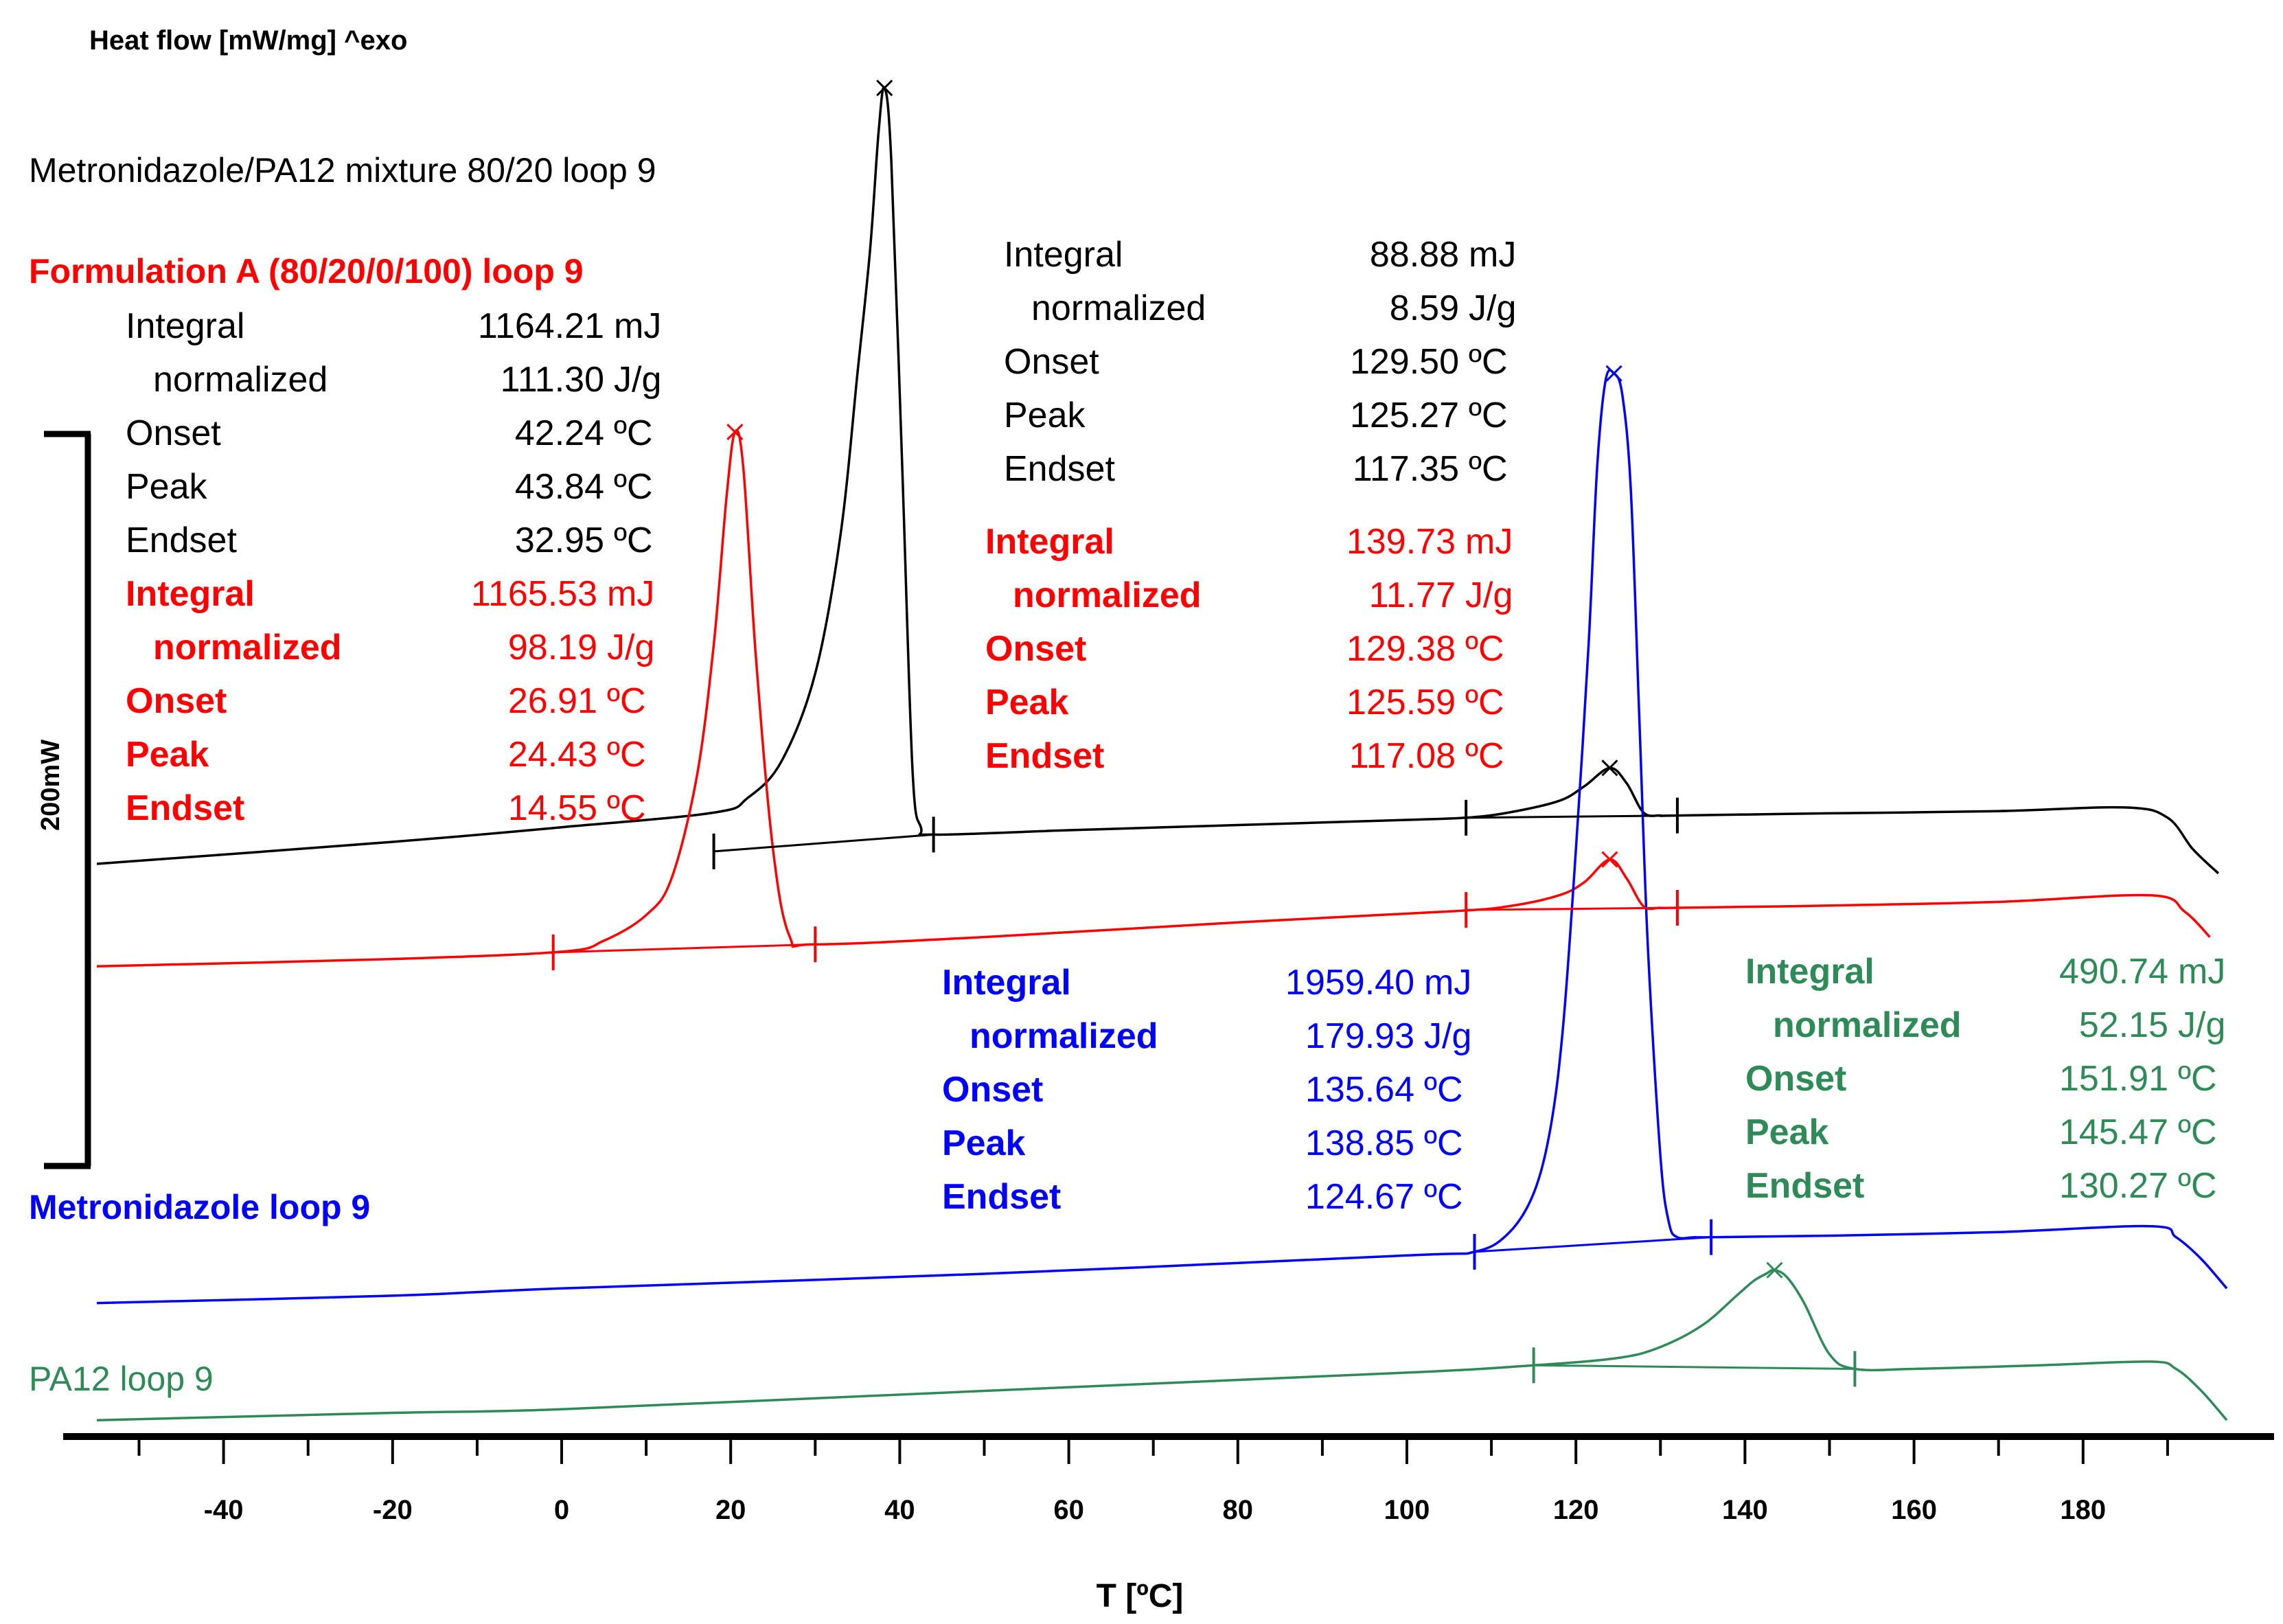 This screenshot has width=2283, height=1624. What do you see at coordinates (2113, 1079) in the screenshot?
I see `annotation-value: 151.91` at bounding box center [2113, 1079].